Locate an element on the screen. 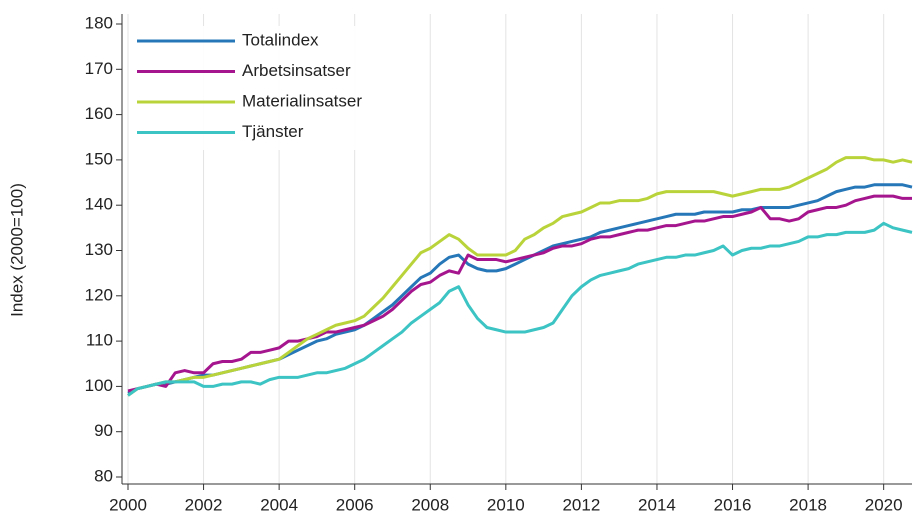 Image resolution: width=919 pixels, height=526 pixels. legend-label: Materialinsatser is located at coordinates (302, 100).